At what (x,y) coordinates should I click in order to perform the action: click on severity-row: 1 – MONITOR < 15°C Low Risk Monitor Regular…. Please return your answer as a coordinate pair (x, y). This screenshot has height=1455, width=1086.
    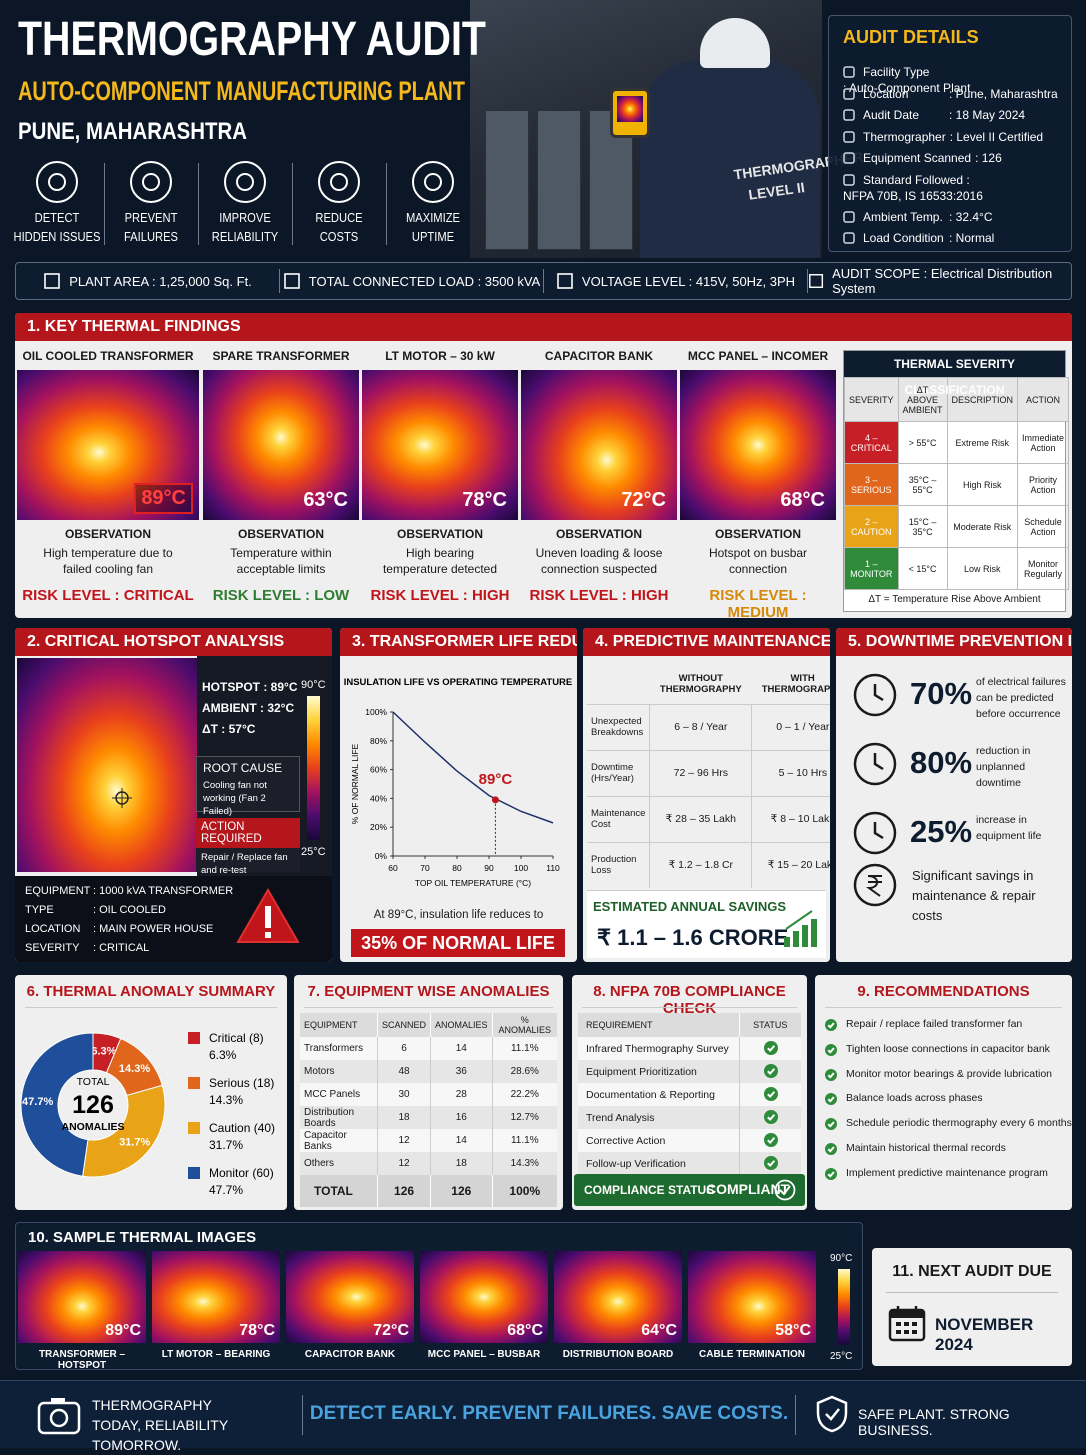
    Looking at the image, I should click on (957, 568).